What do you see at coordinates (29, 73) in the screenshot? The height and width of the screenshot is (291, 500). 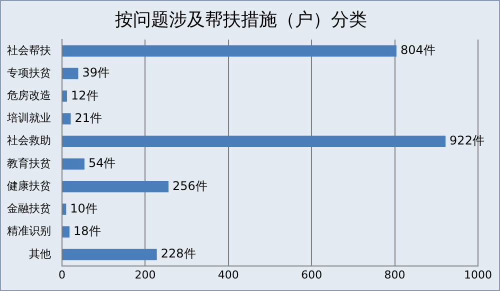 I see `y-tick-label: 专项扶贫` at bounding box center [29, 73].